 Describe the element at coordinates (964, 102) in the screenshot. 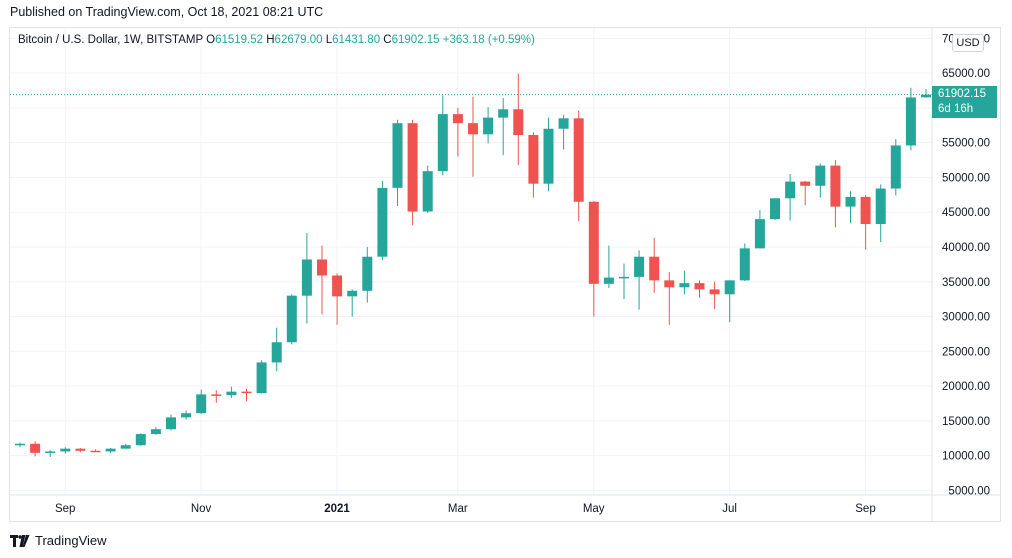

I see `last-price-label: 61902.15 6d 16h` at that location.